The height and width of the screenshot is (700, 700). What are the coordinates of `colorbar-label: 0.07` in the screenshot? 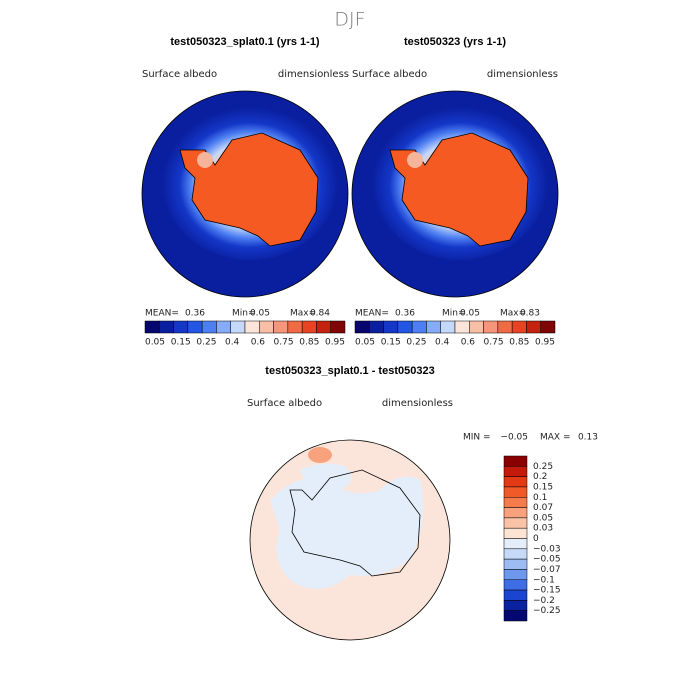 It's located at (543, 508).